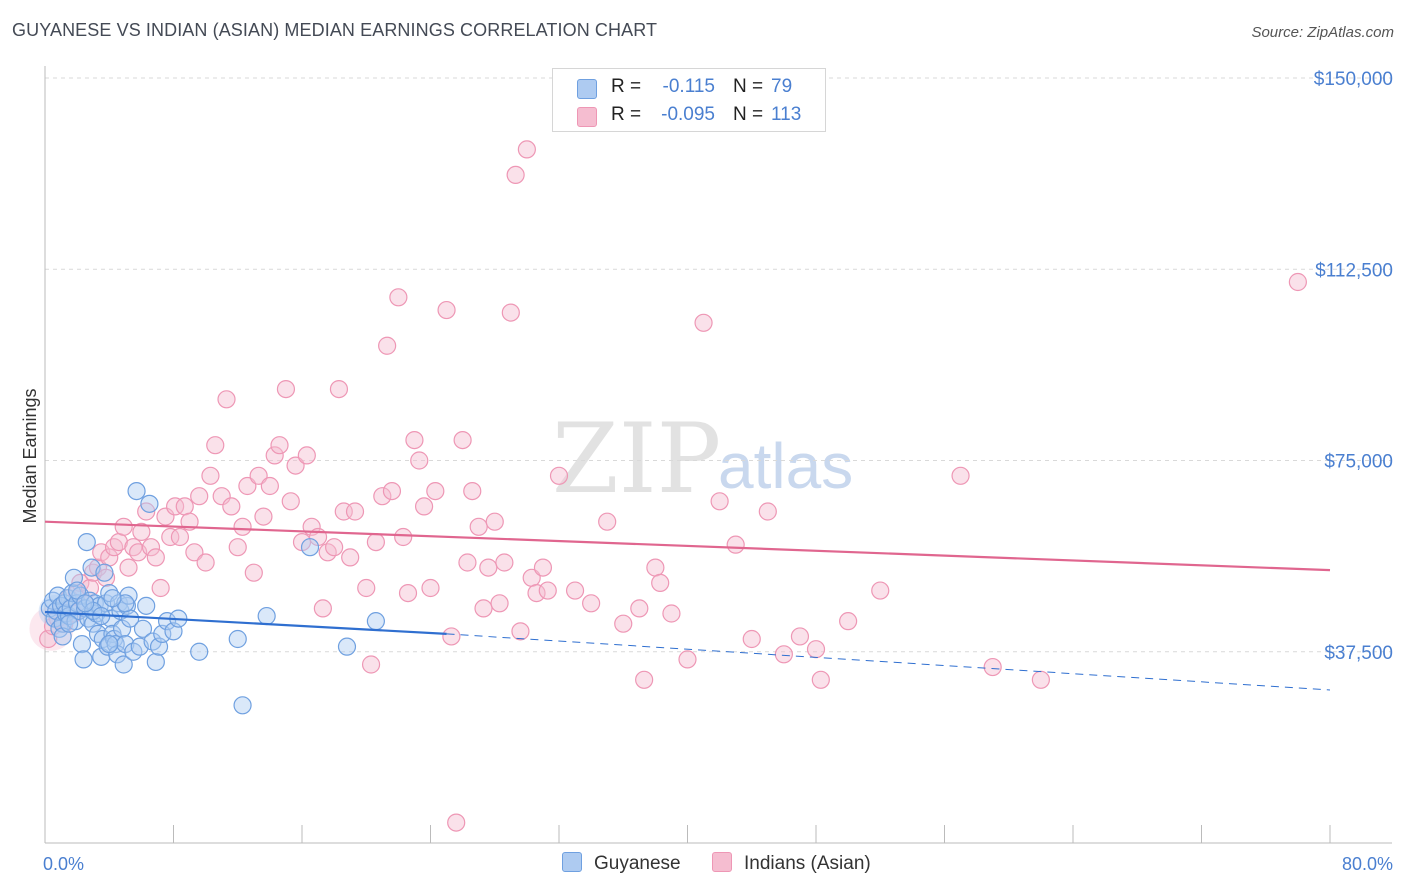 The height and width of the screenshot is (892, 1406). I want to click on series-swatch-indians, so click(722, 862).